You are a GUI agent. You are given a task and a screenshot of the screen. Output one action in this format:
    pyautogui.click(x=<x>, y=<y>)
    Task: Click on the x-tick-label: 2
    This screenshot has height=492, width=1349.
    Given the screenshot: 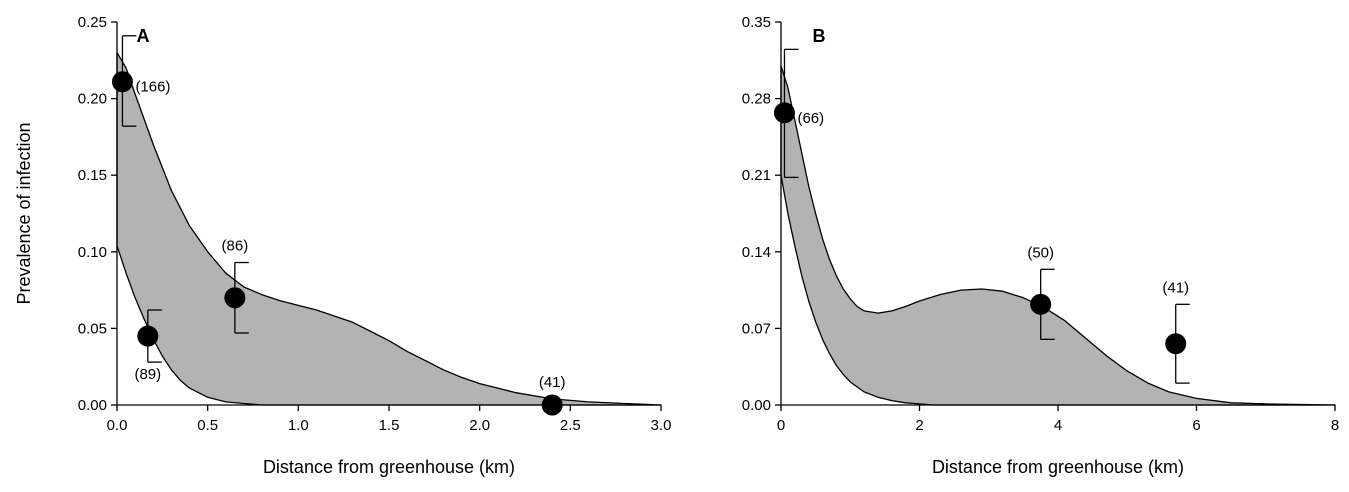 What is the action you would take?
    pyautogui.click(x=919, y=425)
    